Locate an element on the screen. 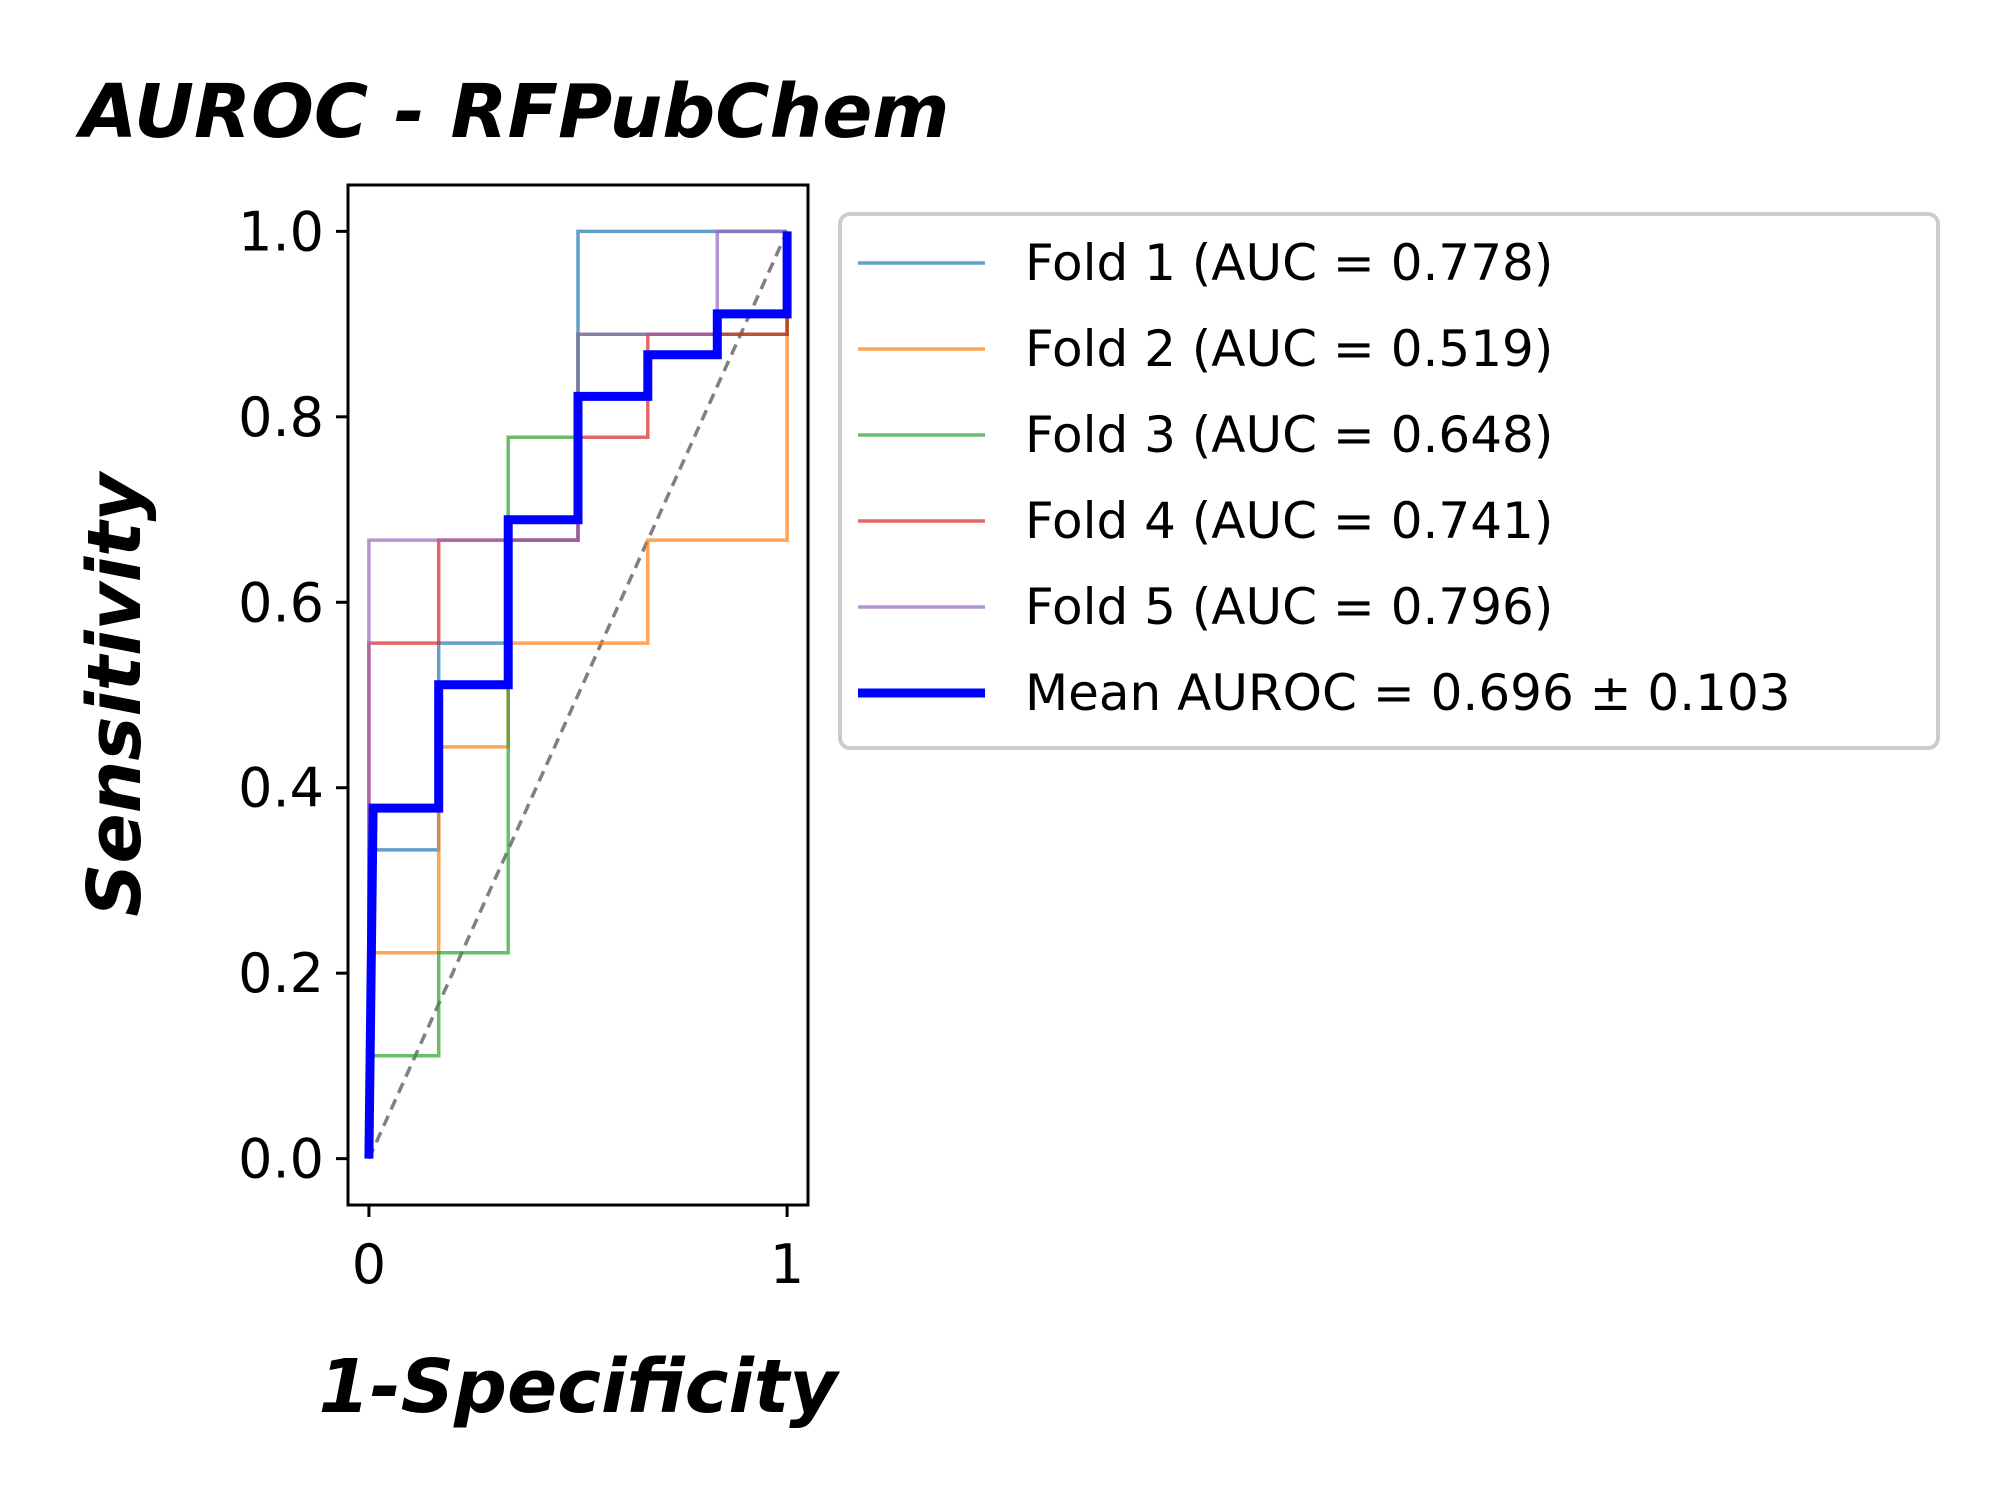 Image resolution: width=2000 pixels, height=1500 pixels. mean-roc-line is located at coordinates (578, 695).